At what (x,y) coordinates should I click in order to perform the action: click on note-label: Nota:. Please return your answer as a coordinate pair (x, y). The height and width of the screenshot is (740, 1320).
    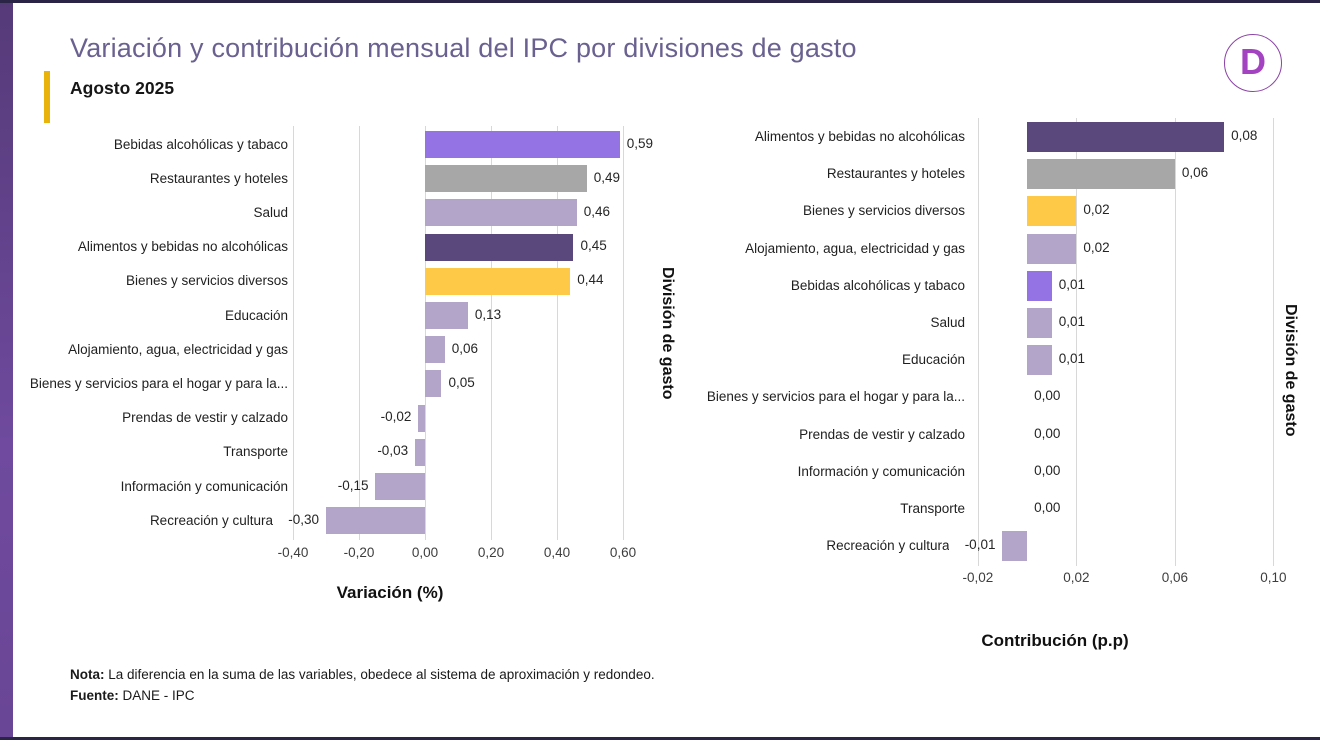
    Looking at the image, I should click on (87, 674).